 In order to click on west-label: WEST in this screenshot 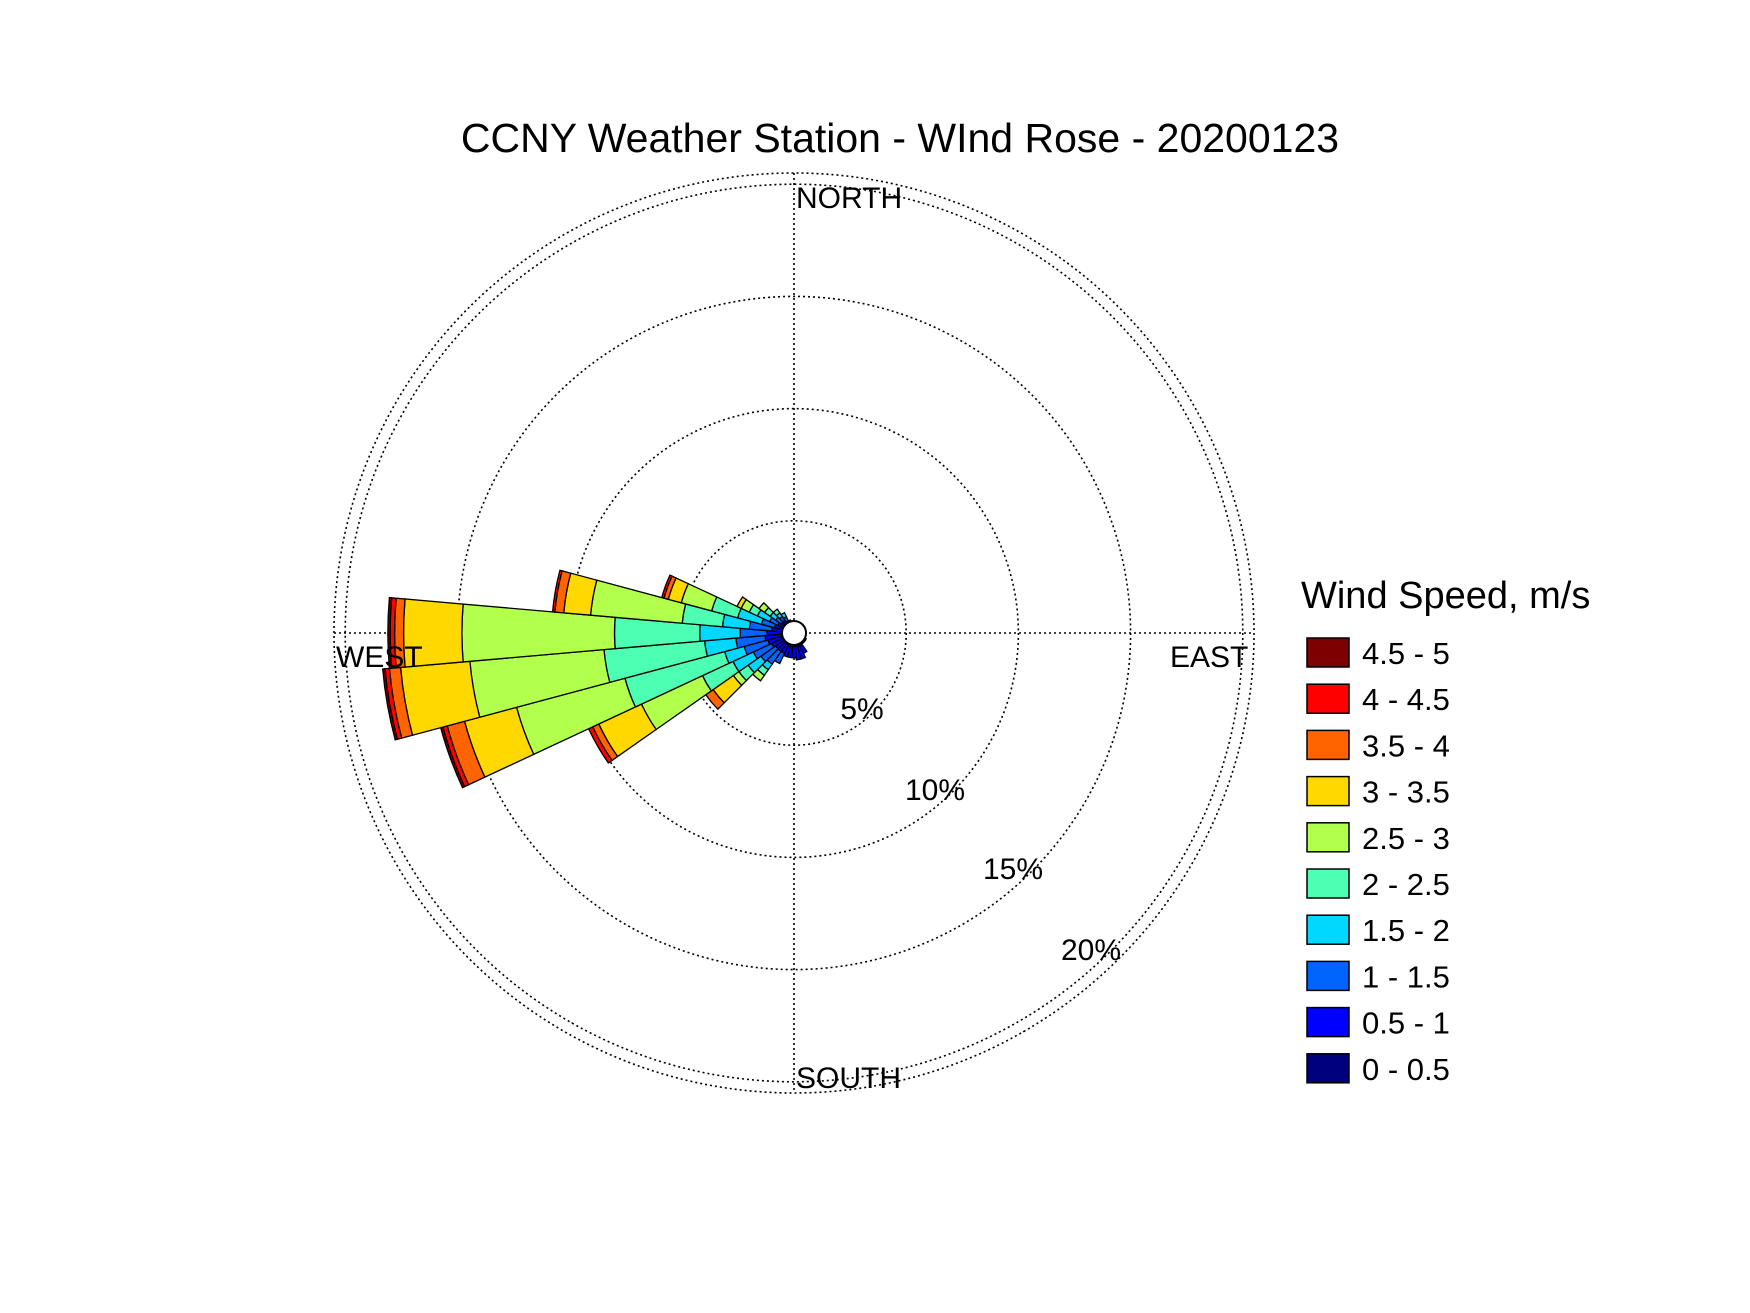, I will do `click(379, 657)`.